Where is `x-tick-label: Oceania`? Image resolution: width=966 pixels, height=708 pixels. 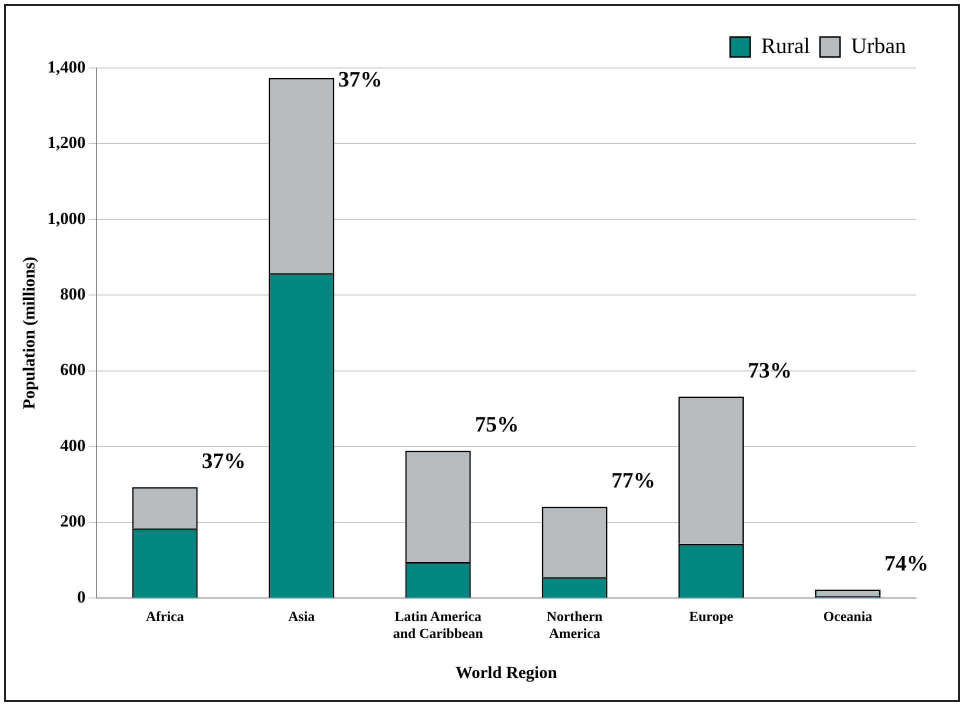 x-tick-label: Oceania is located at coordinates (847, 618).